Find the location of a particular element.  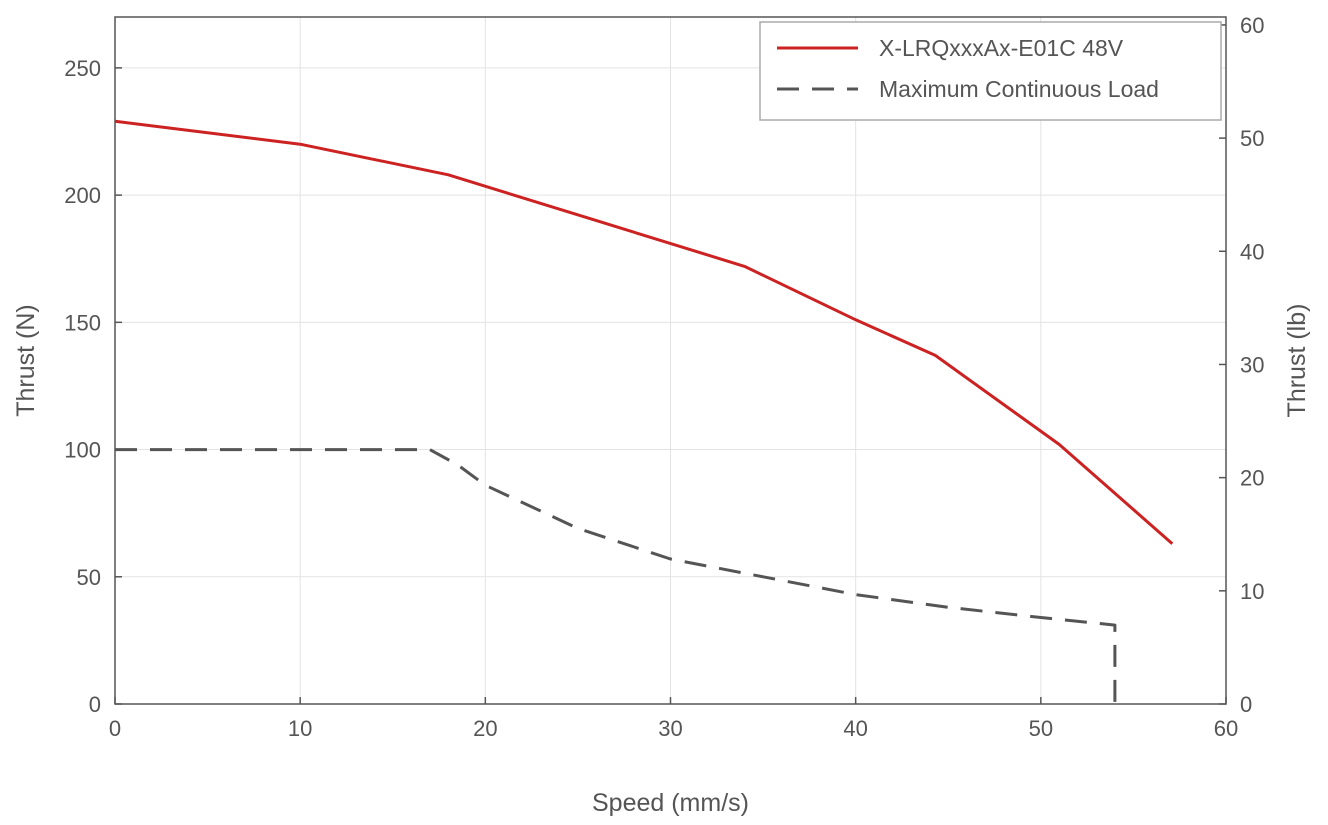

y-tick-label-right: 20 is located at coordinates (1252, 478).